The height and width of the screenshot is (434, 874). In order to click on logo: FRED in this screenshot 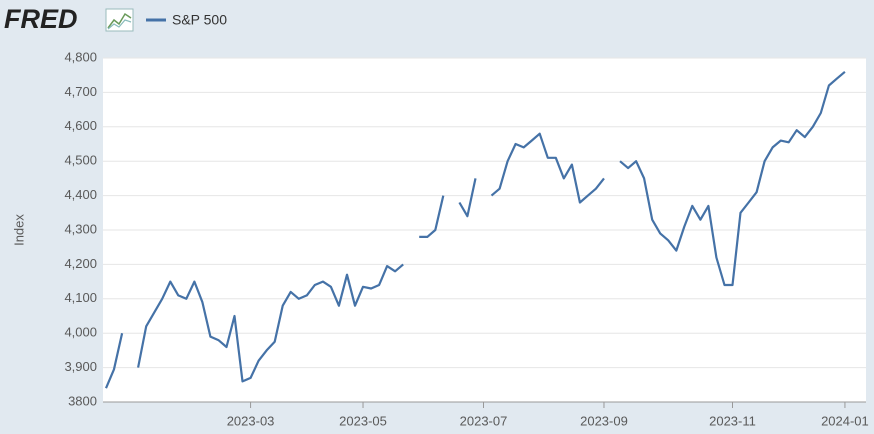, I will do `click(41, 19)`.